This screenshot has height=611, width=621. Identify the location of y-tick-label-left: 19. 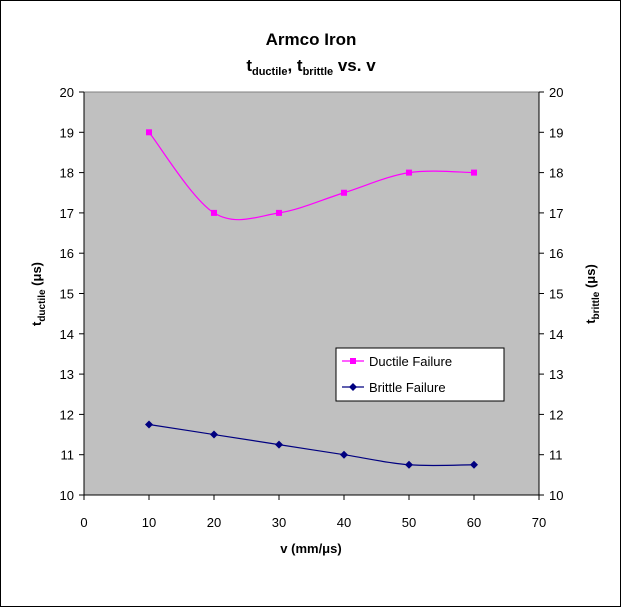
(67, 132).